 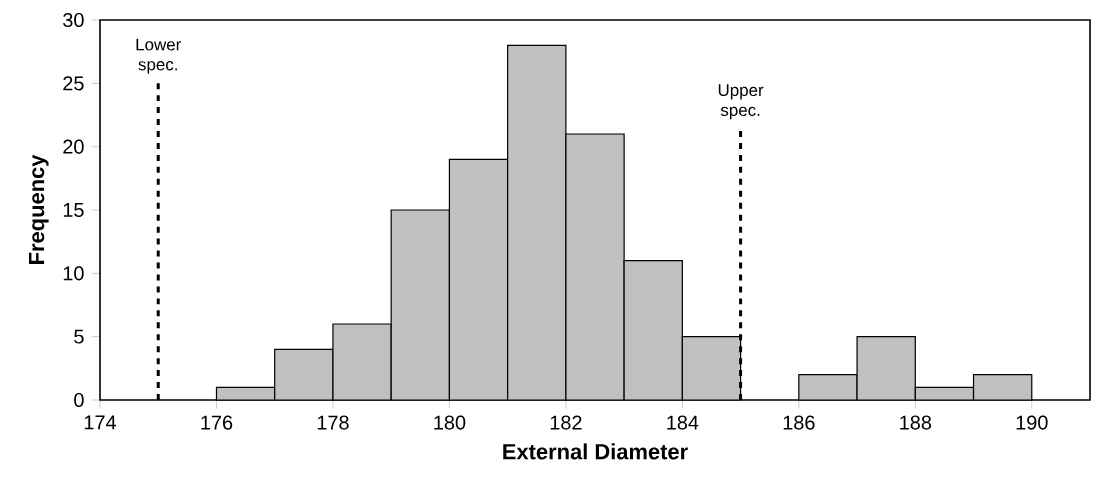 I want to click on x-axis-title: External Diameter, so click(x=595, y=451).